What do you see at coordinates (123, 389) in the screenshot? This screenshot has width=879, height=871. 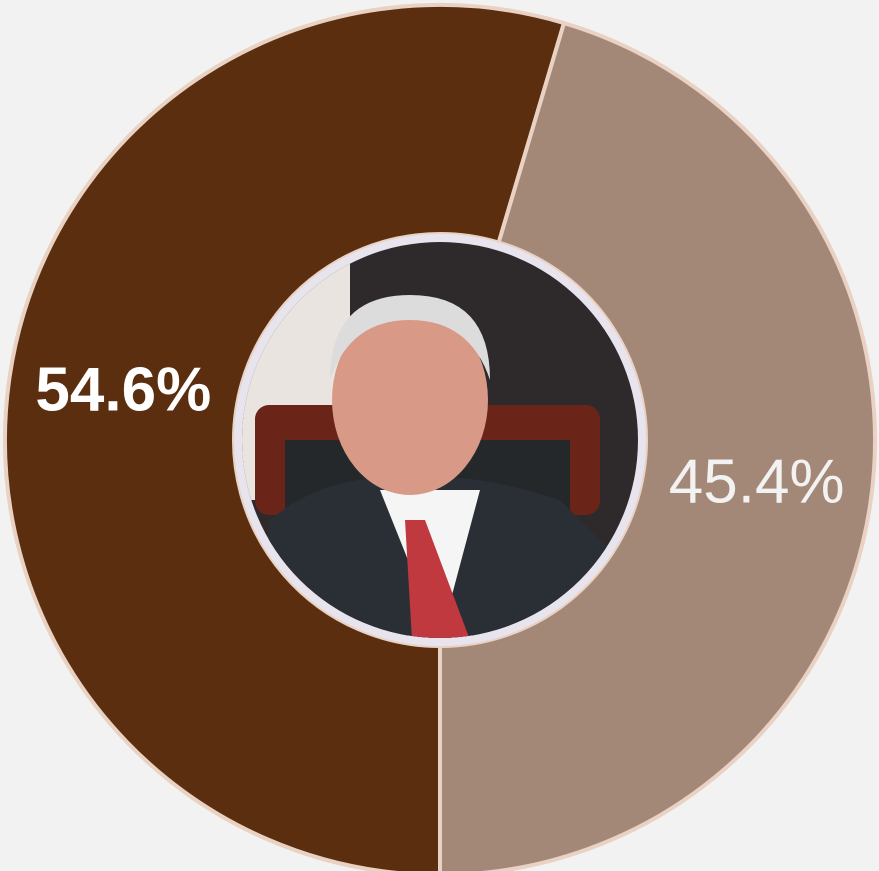 I see `value-label: 54.6%` at bounding box center [123, 389].